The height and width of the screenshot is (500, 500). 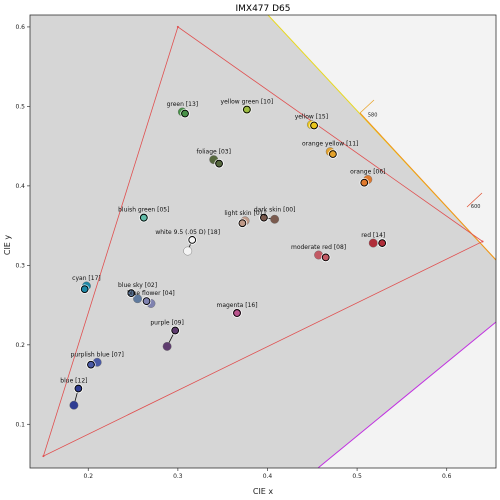 What do you see at coordinates (367, 172) in the screenshot?
I see `patch-label: orange [06]` at bounding box center [367, 172].